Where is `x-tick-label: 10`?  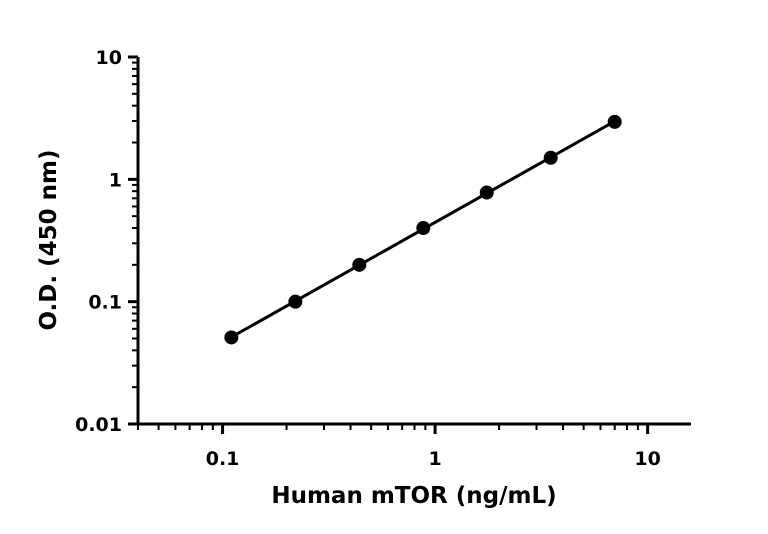
x-tick-label: 10 is located at coordinates (647, 459).